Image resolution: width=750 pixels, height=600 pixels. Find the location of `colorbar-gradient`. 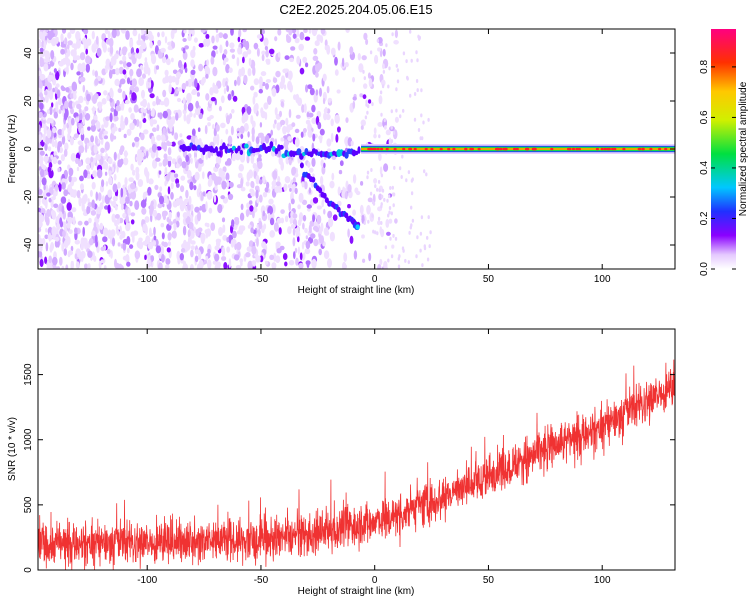

colorbar-gradient is located at coordinates (723, 149).